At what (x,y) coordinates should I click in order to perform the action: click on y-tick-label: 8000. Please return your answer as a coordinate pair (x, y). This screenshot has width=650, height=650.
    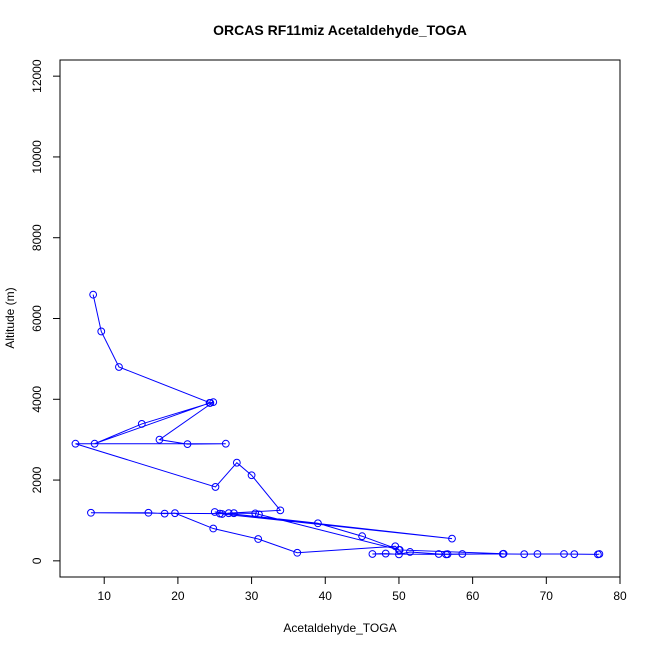
    Looking at the image, I should click on (37, 237).